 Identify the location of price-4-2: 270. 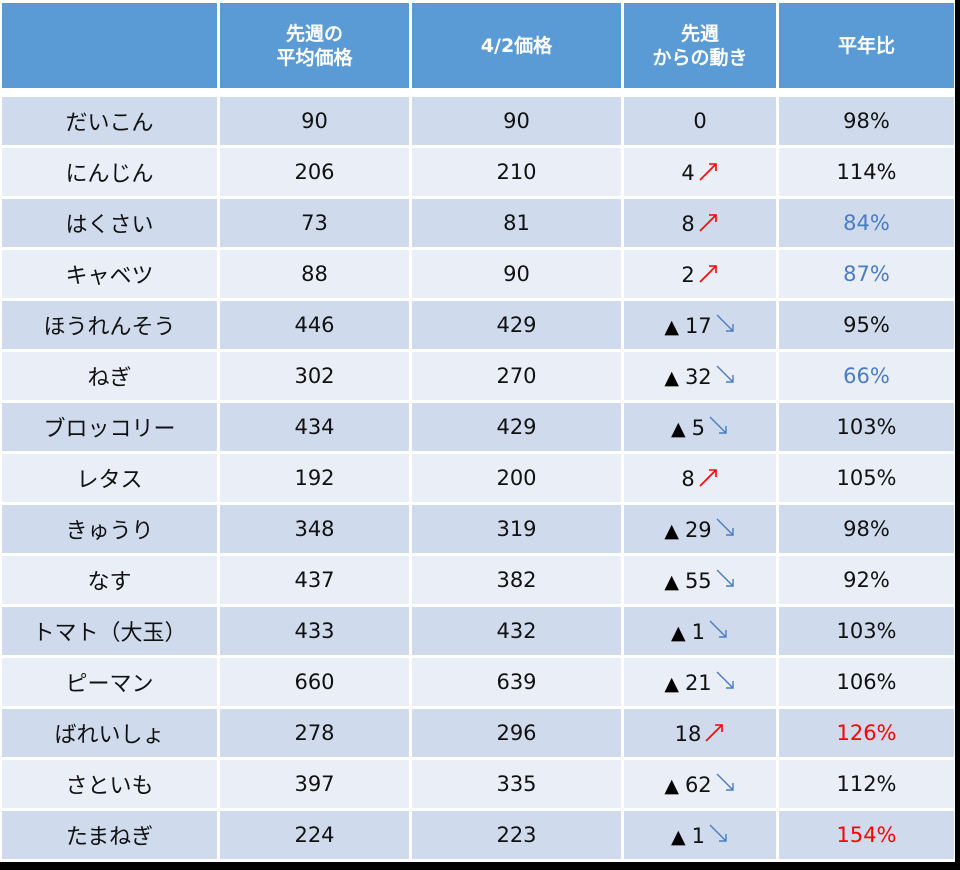
(516, 376).